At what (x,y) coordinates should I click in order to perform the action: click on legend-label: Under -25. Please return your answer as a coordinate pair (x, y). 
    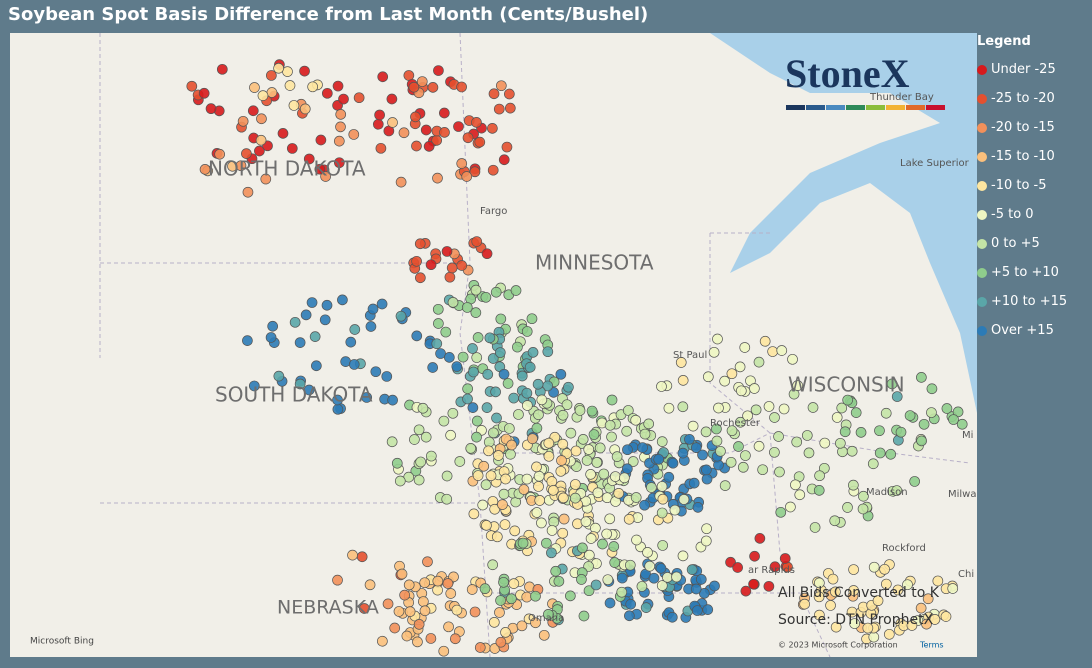
    Looking at the image, I should click on (1023, 69).